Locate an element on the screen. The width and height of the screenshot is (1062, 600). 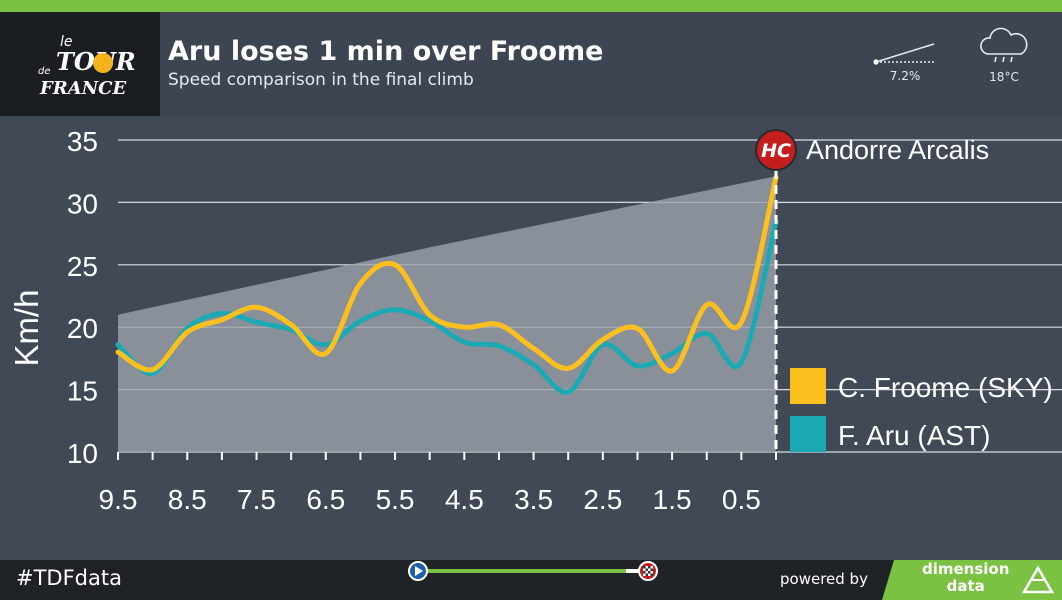
y-tick-labels: 10 15 20 25 30 35 is located at coordinates (82, 297).